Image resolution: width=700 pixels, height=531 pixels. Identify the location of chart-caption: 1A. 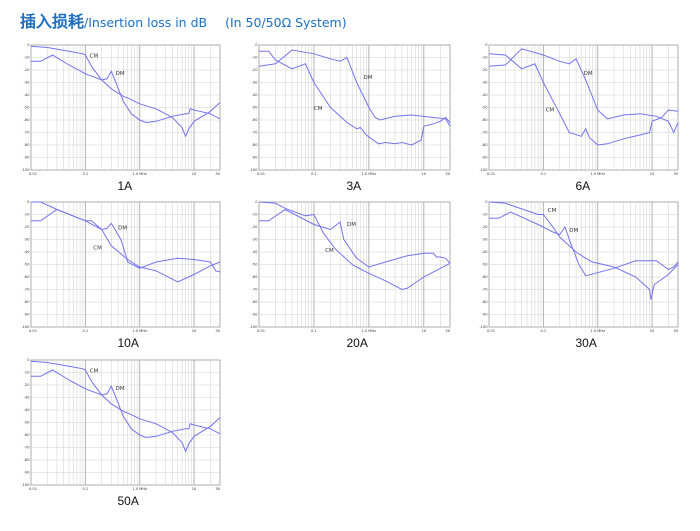
(125, 186).